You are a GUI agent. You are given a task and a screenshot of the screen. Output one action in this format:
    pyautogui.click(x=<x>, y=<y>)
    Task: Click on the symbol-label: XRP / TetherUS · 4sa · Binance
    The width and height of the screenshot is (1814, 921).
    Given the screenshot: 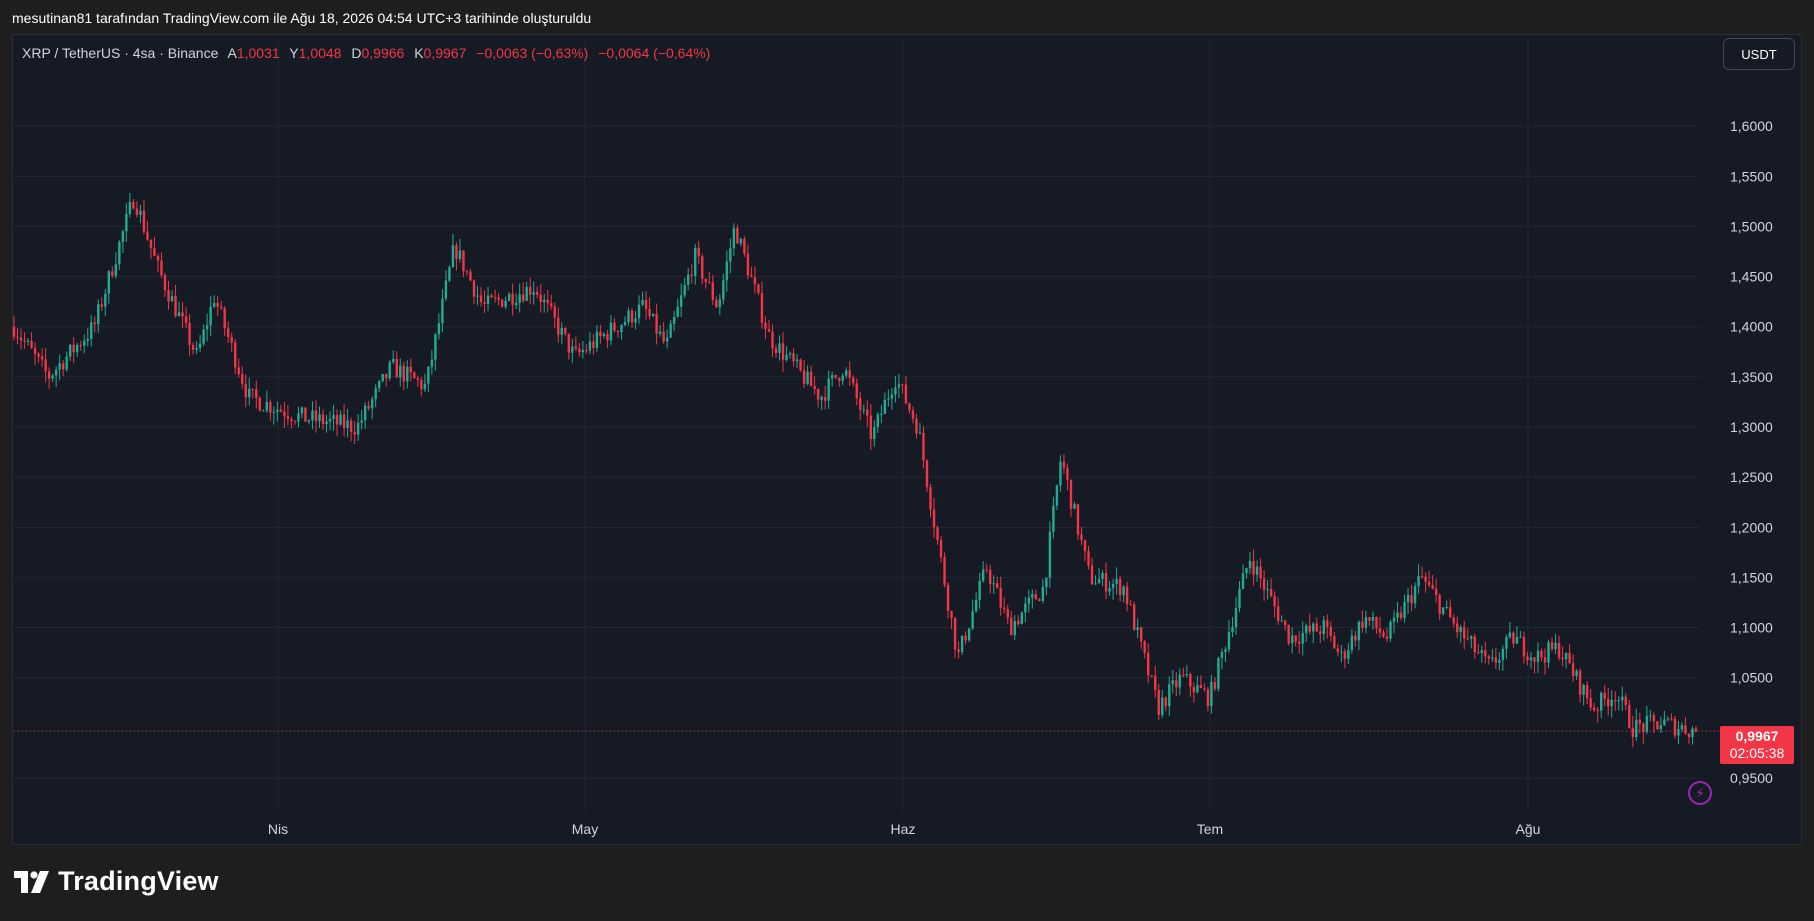 What is the action you would take?
    pyautogui.click(x=120, y=53)
    